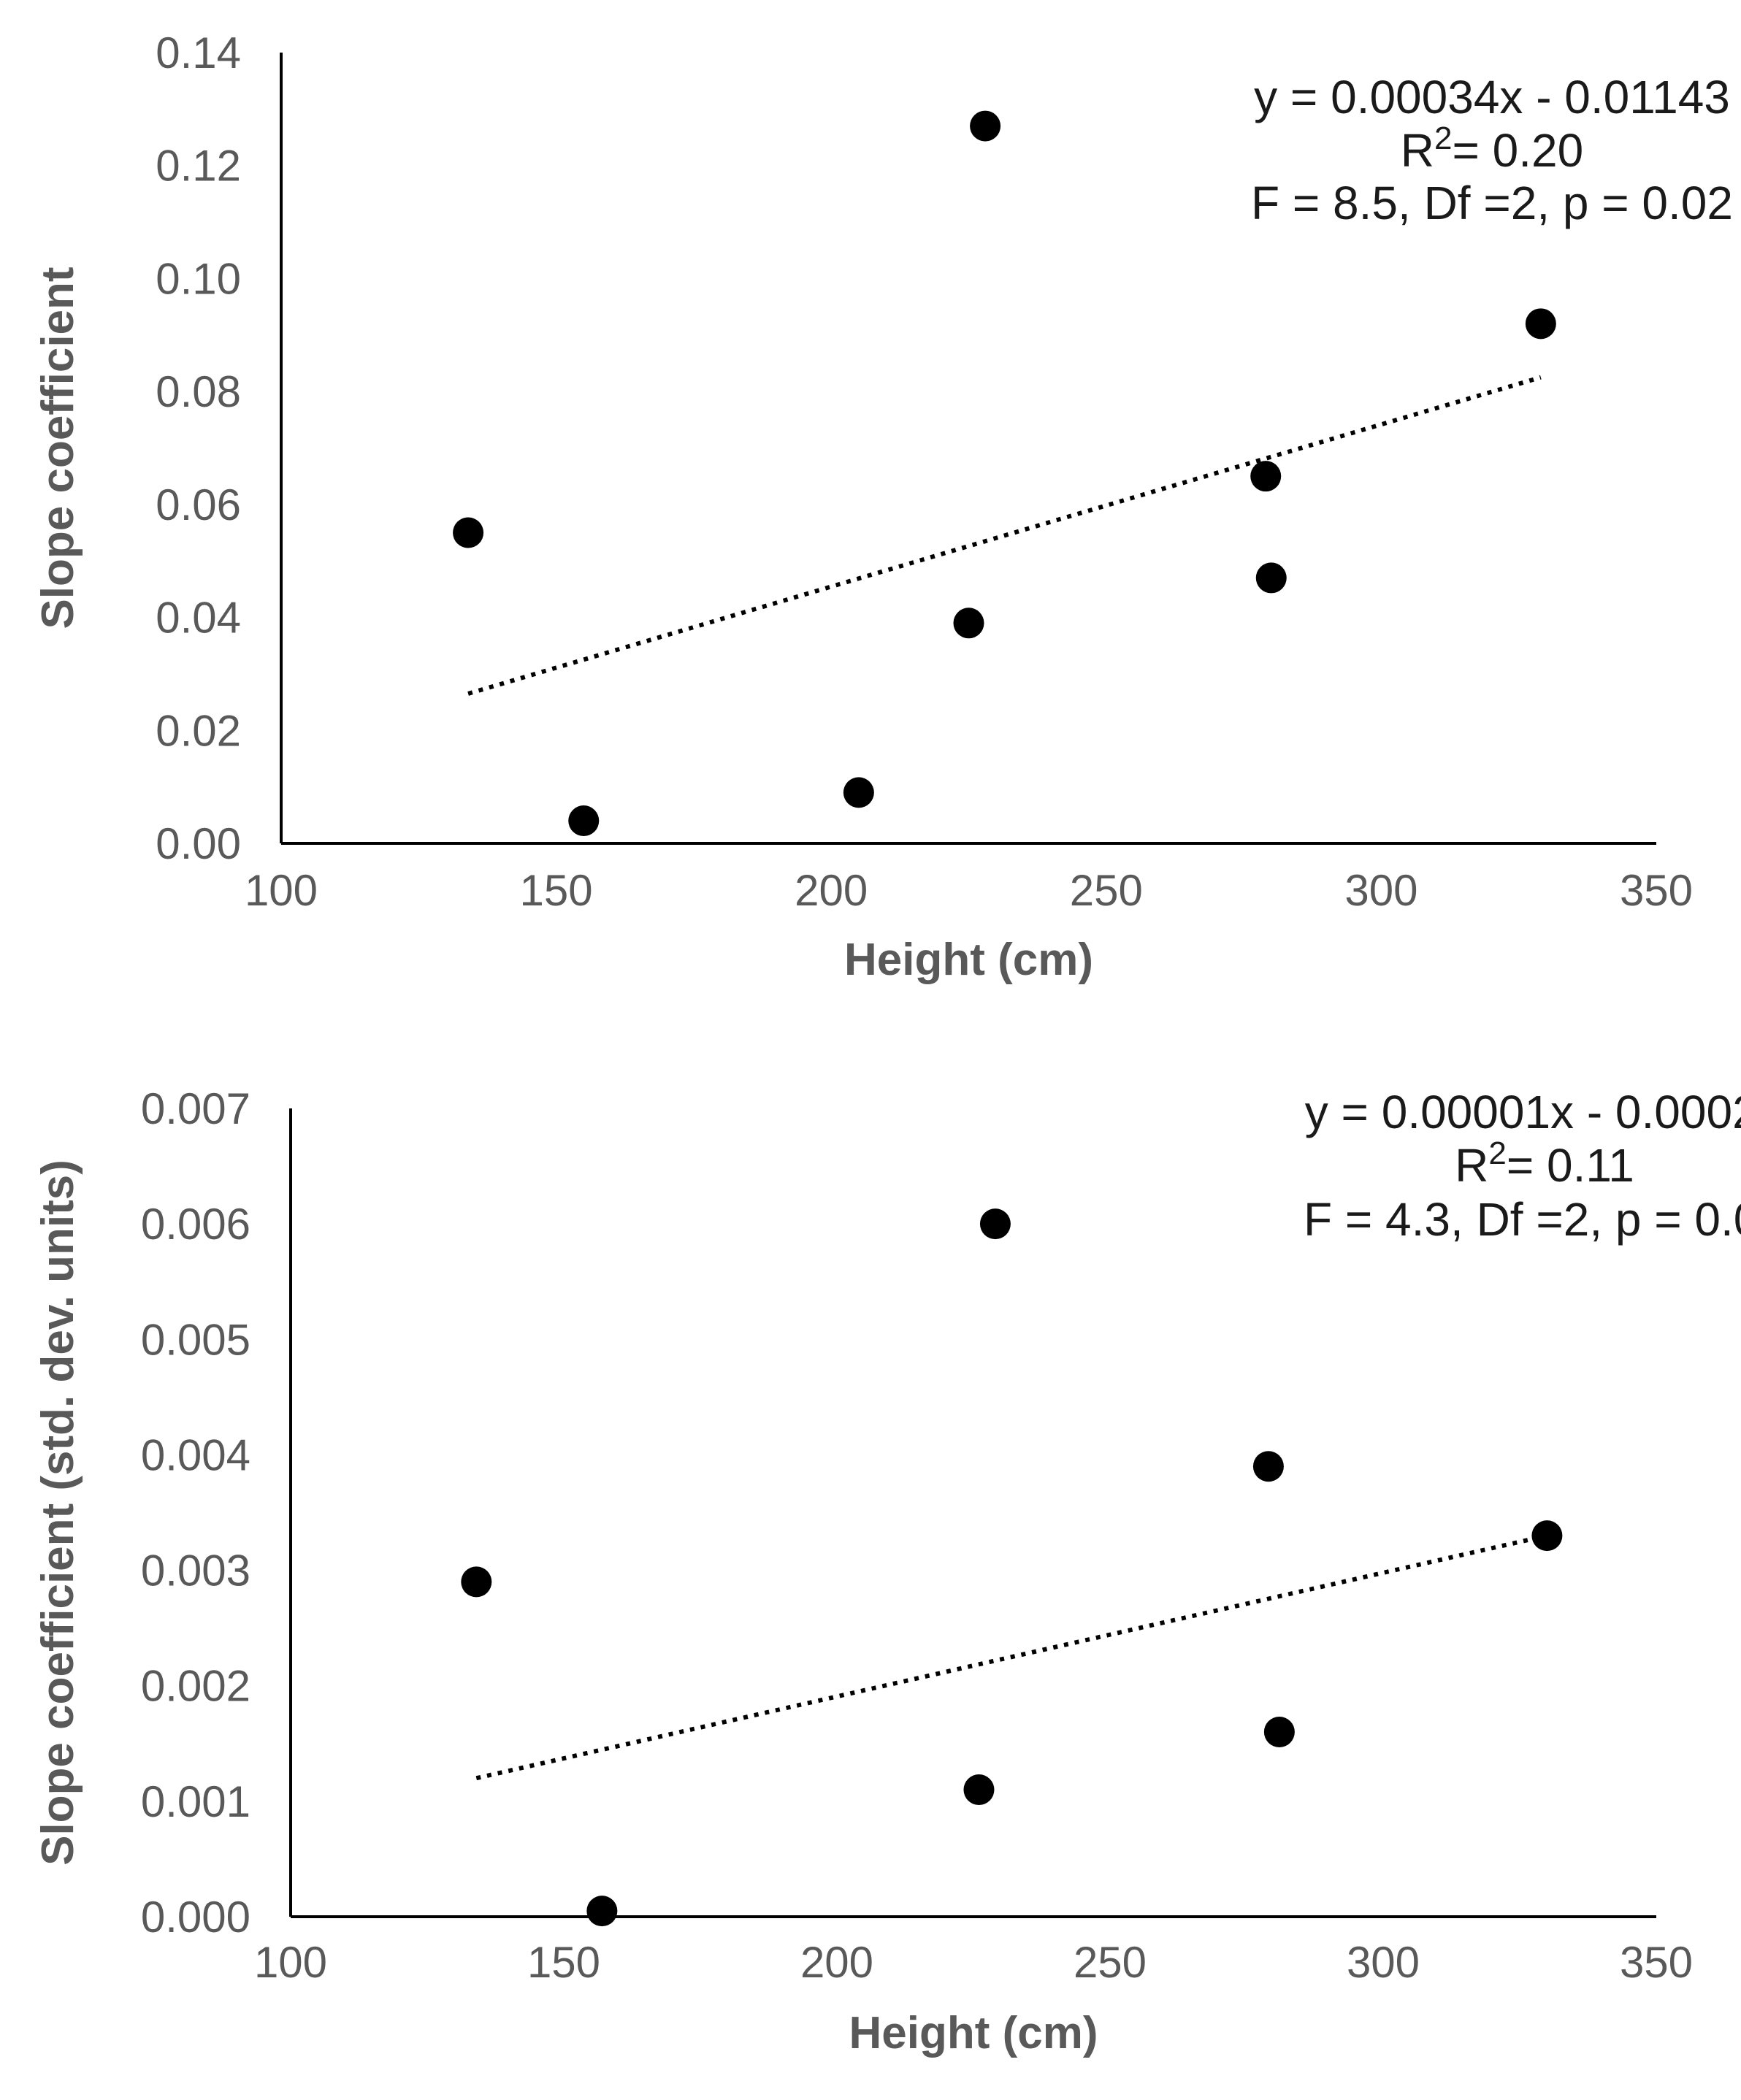  What do you see at coordinates (198, 166) in the screenshot?
I see `y-tick-label: 0.12` at bounding box center [198, 166].